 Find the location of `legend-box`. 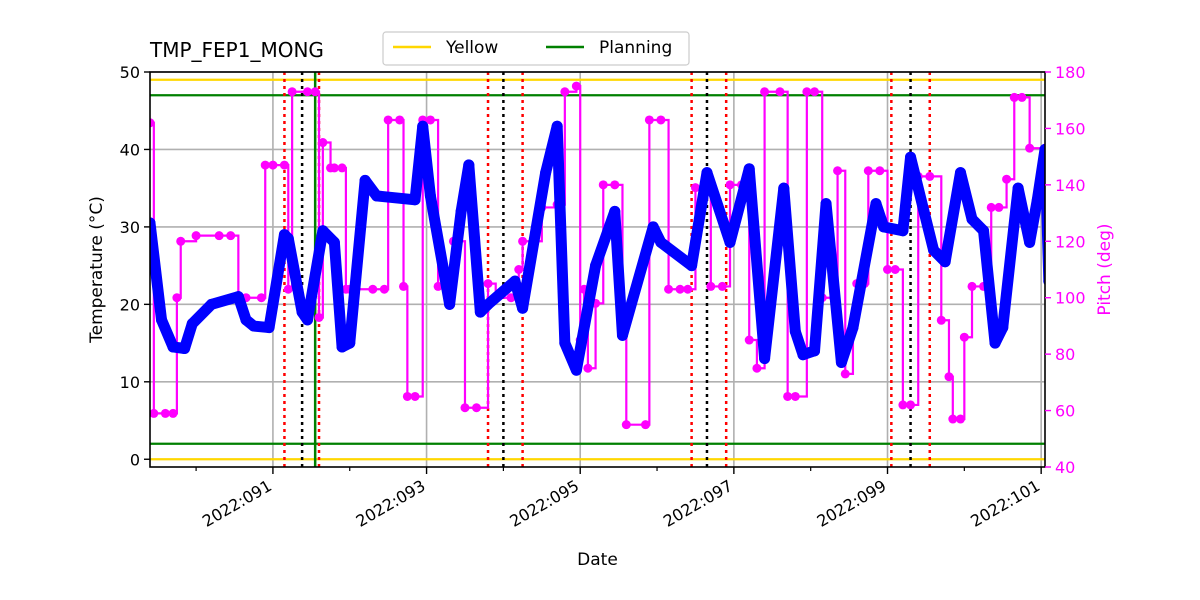

legend-box is located at coordinates (536, 48).